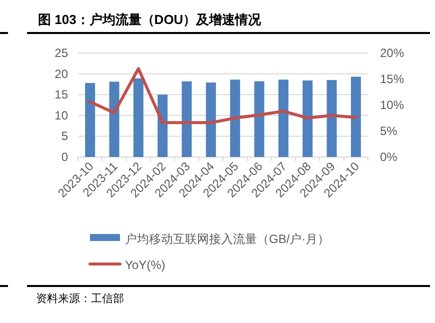 The width and height of the screenshot is (435, 323). What do you see at coordinates (392, 53) in the screenshot?
I see `y2-tick-label: 20%` at bounding box center [392, 53].